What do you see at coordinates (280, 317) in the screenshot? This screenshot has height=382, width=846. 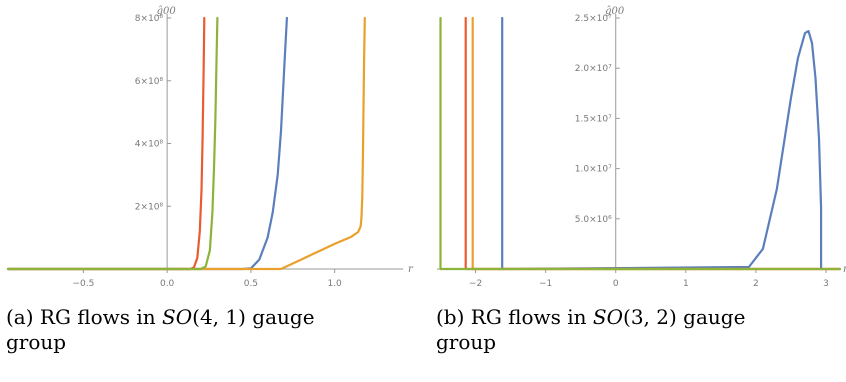 I see `caption-a-suffix: gauge` at bounding box center [280, 317].